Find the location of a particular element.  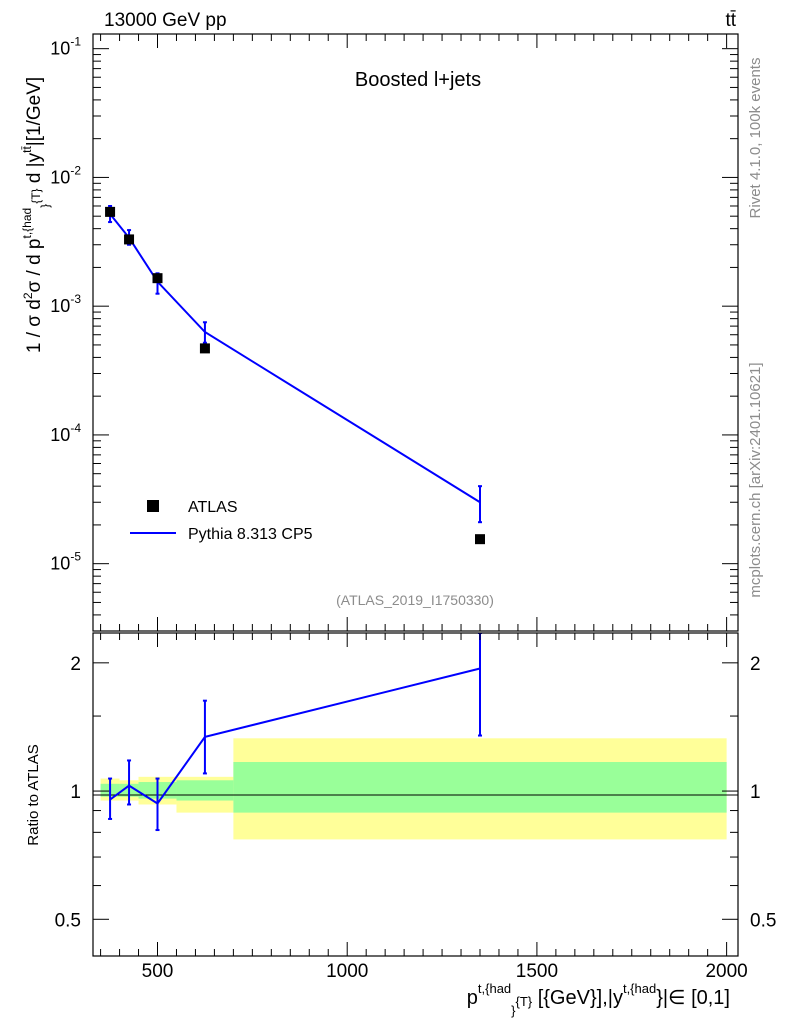

ratio-y-tick-label-left: 0.5 is located at coordinates (68, 920).